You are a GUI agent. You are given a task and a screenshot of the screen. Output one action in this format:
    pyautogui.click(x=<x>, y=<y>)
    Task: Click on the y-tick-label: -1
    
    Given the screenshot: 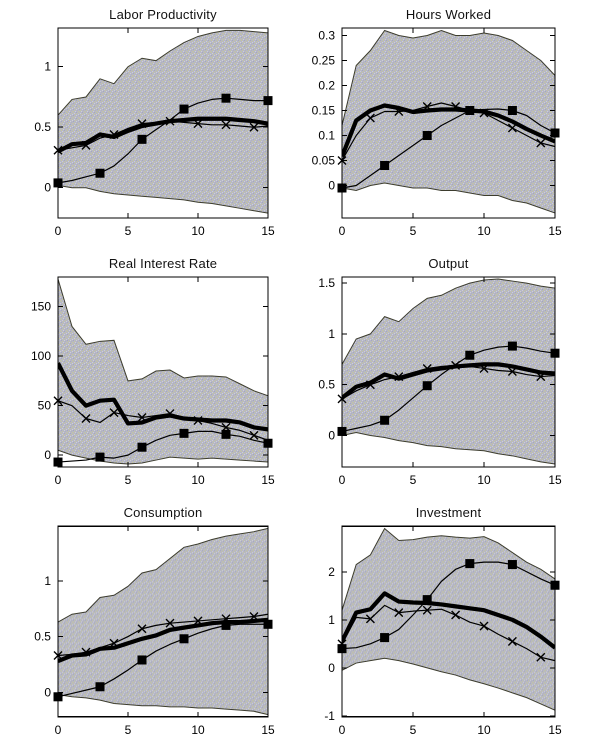 What is the action you would take?
    pyautogui.click(x=329, y=716)
    